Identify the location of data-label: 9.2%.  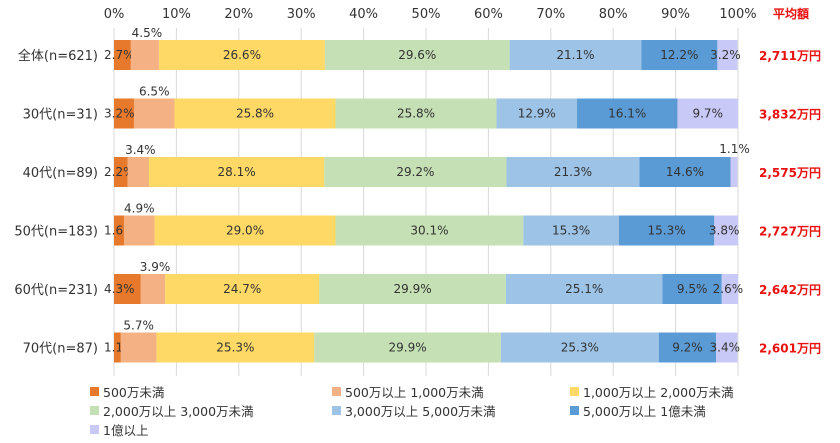
(687, 348).